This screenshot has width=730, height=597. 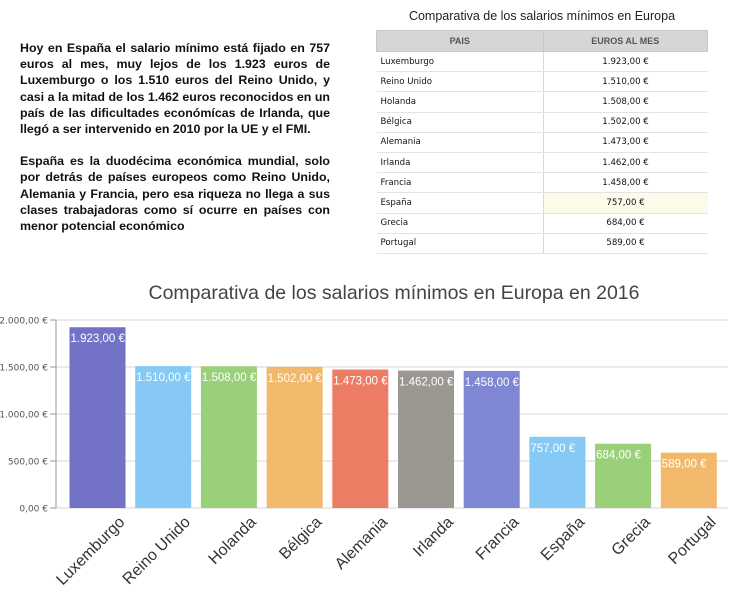 I want to click on table-cell-value: 757,00 €, so click(x=625, y=203).